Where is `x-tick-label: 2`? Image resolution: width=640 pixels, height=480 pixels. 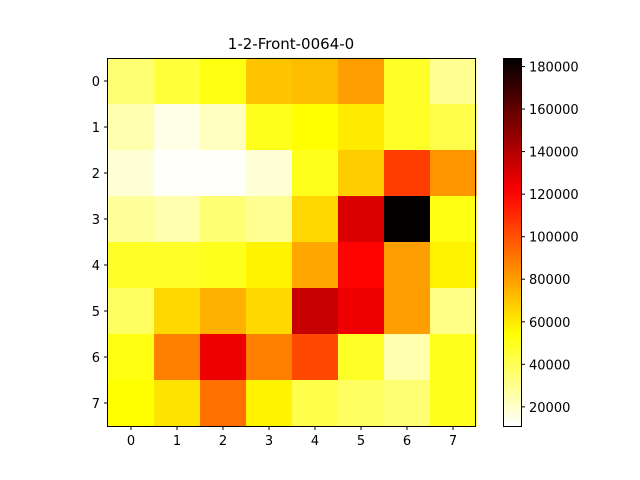 x-tick-label: 2 is located at coordinates (223, 441).